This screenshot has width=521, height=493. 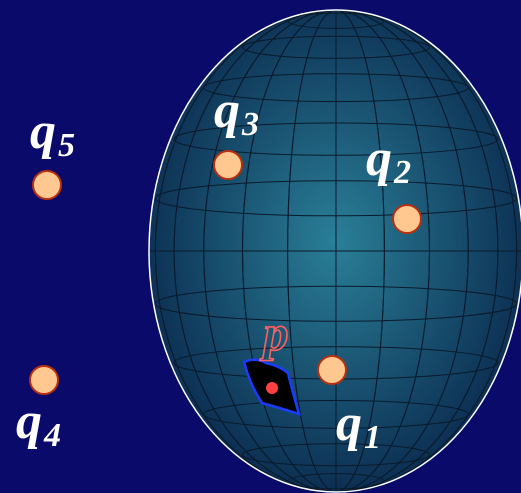 What do you see at coordinates (272, 388) in the screenshot?
I see `query-point-dot` at bounding box center [272, 388].